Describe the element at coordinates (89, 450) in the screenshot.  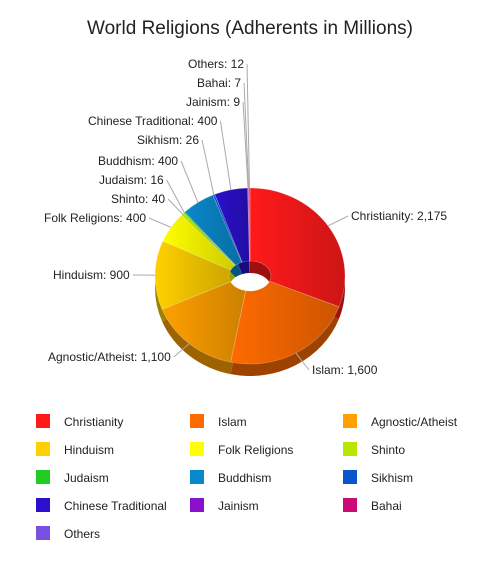
I see `legend-label: Hinduism` at that location.